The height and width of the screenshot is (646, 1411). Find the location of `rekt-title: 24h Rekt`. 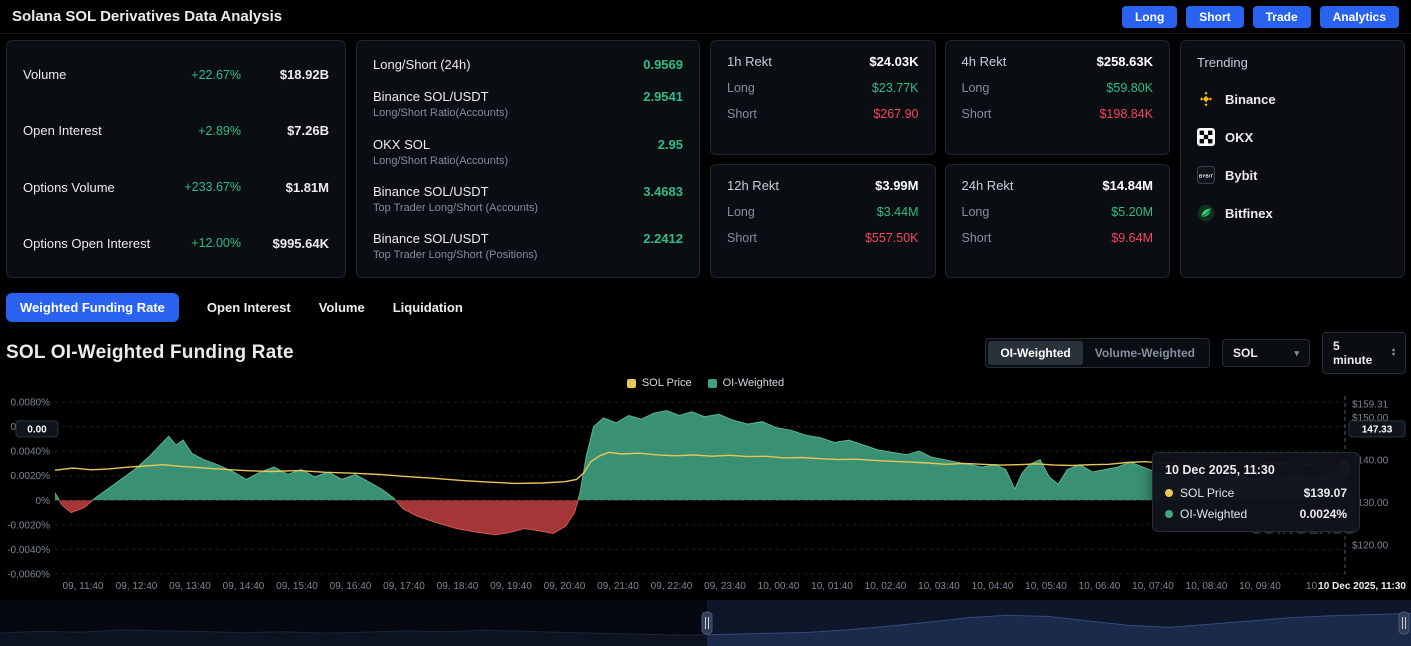

rekt-title: 24h Rekt is located at coordinates (987, 185).